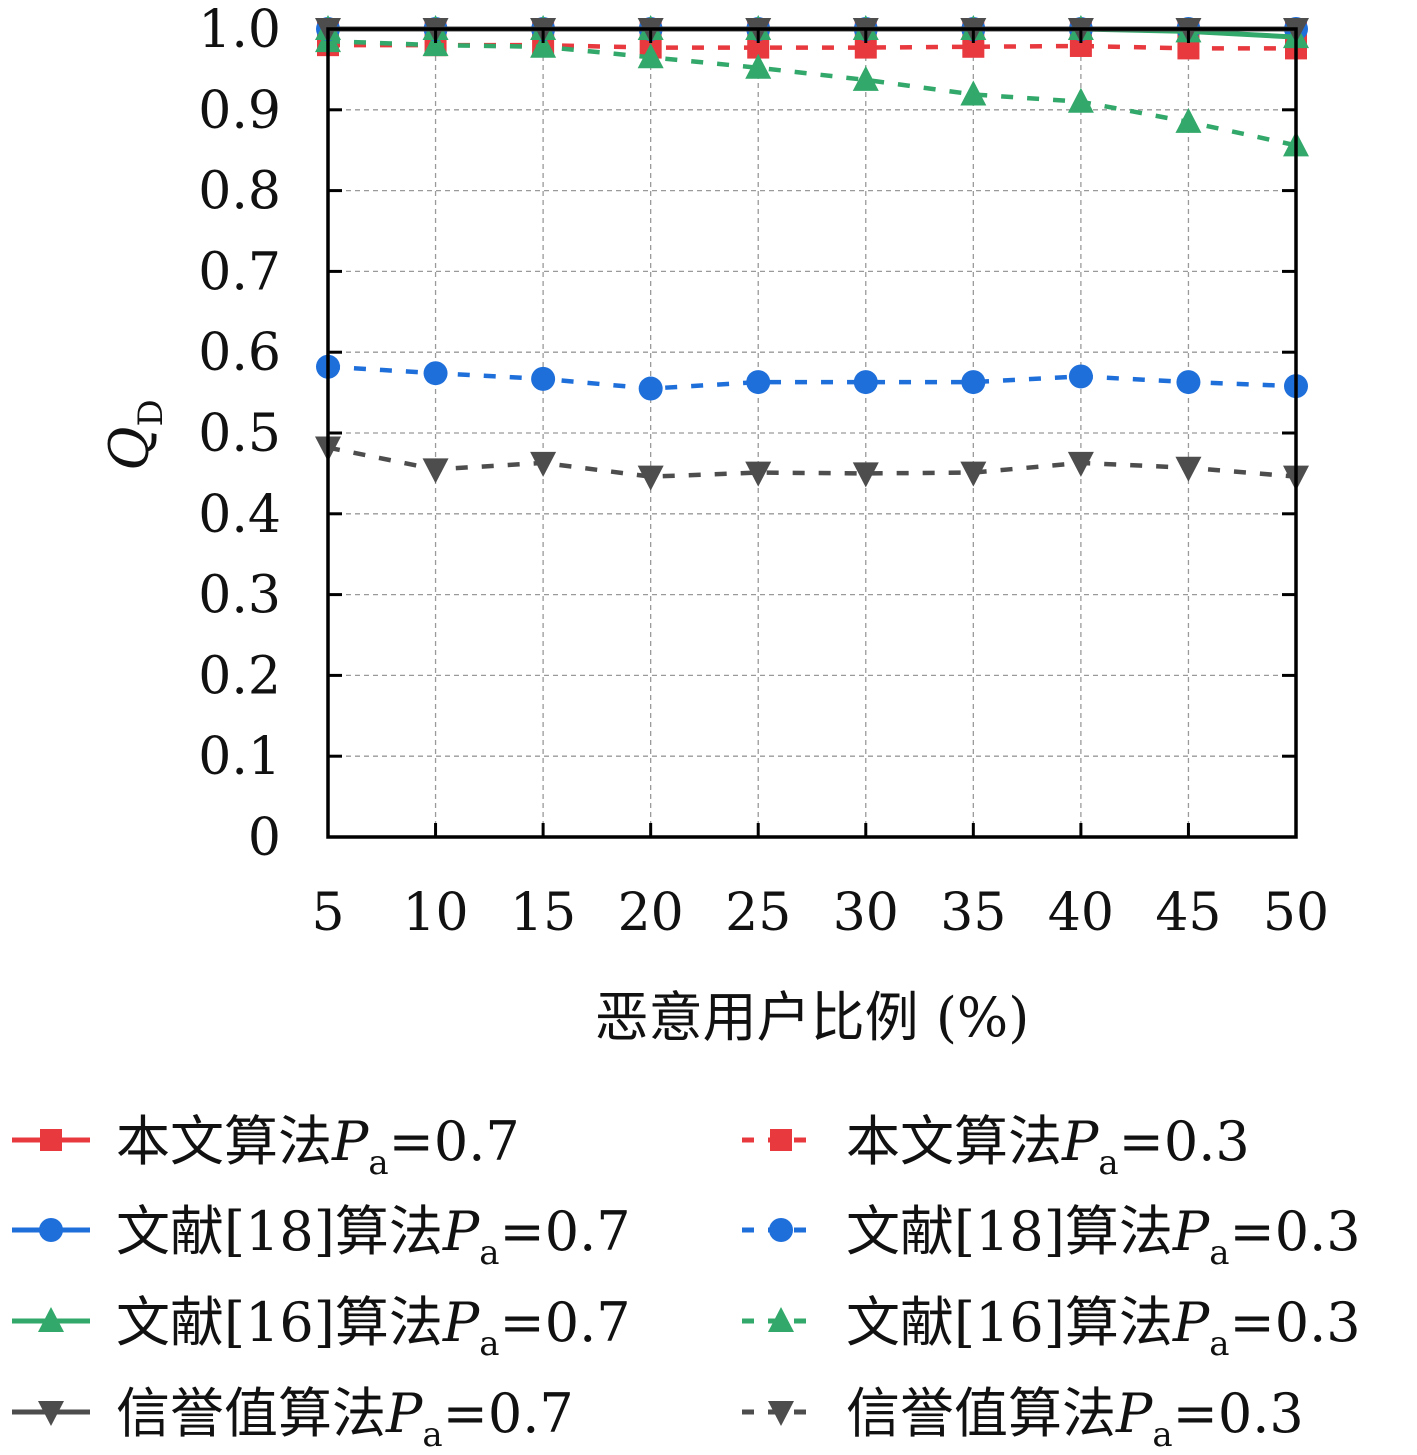 The height and width of the screenshot is (1455, 1417). I want to click on y-tick-label: 0.8, so click(239, 192).